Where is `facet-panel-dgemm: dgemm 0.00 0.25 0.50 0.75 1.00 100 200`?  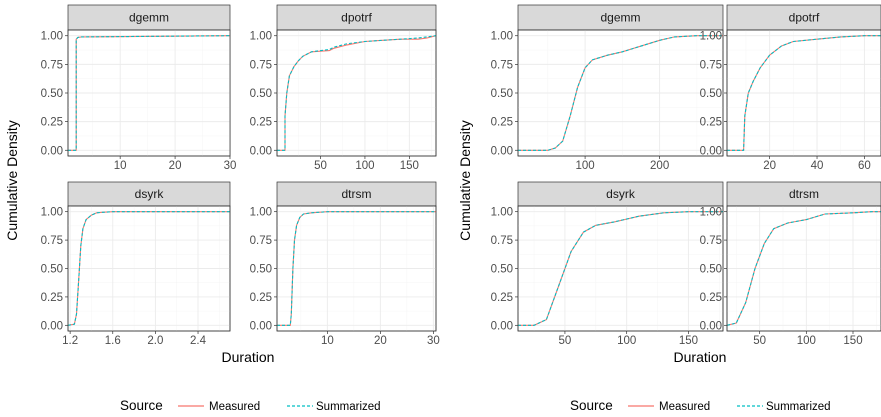
facet-panel-dgemm: dgemm 0.00 0.25 0.50 0.75 1.00 100 200 is located at coordinates (607, 88).